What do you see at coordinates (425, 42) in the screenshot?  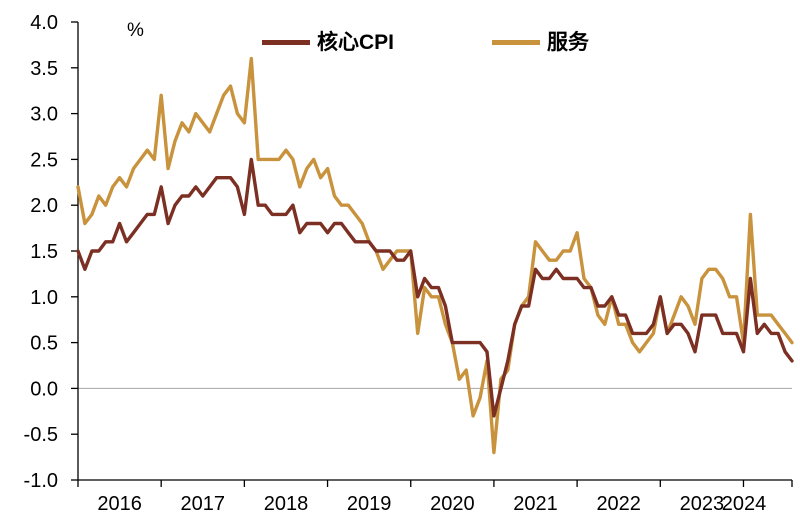 I see `chart-legend: 核心CPI 服务` at bounding box center [425, 42].